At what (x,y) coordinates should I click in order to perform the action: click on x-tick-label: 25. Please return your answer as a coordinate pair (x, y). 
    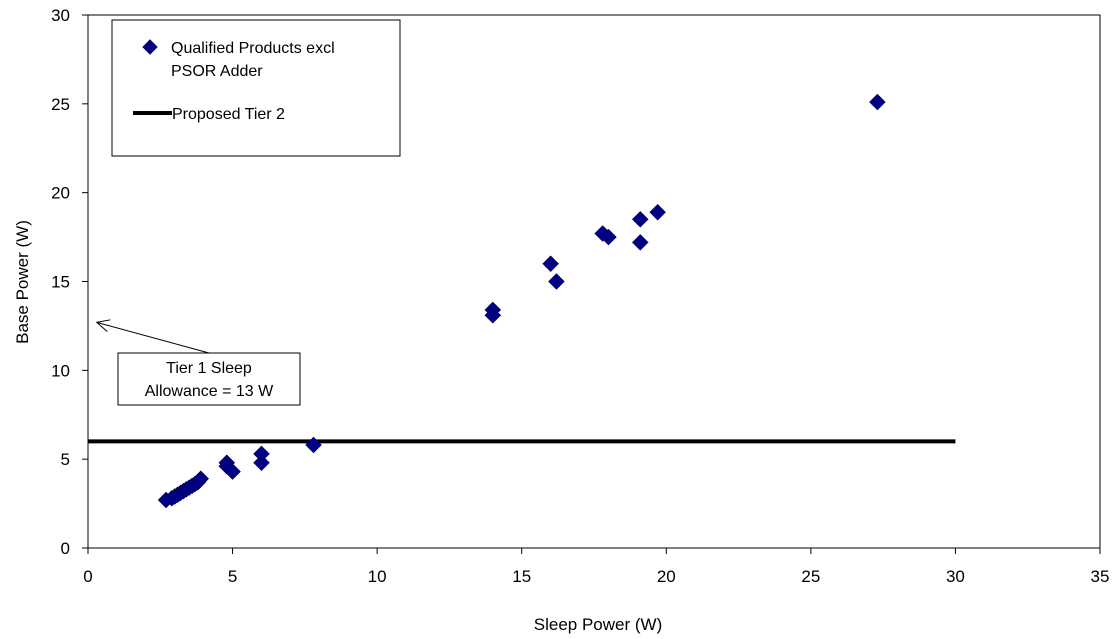
    Looking at the image, I should click on (810, 576).